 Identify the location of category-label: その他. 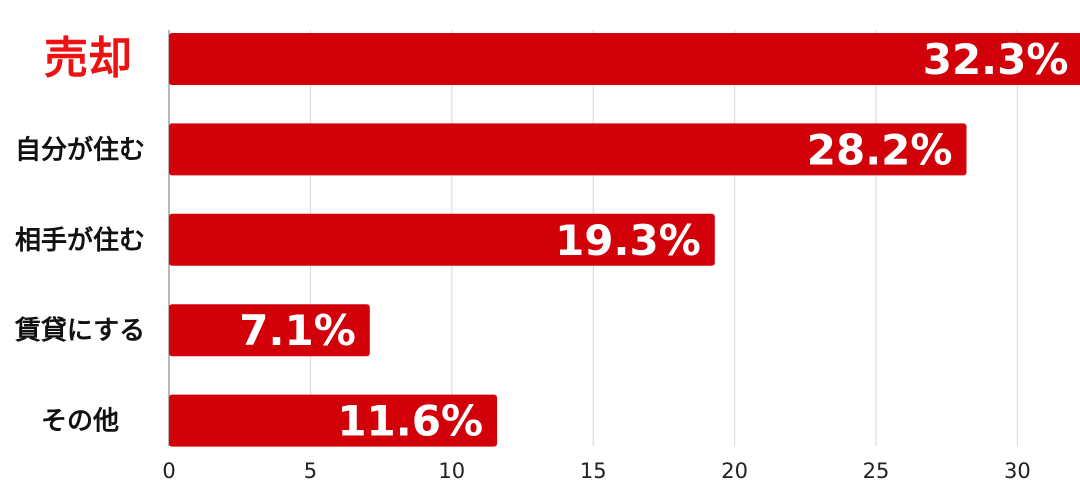
(80, 422).